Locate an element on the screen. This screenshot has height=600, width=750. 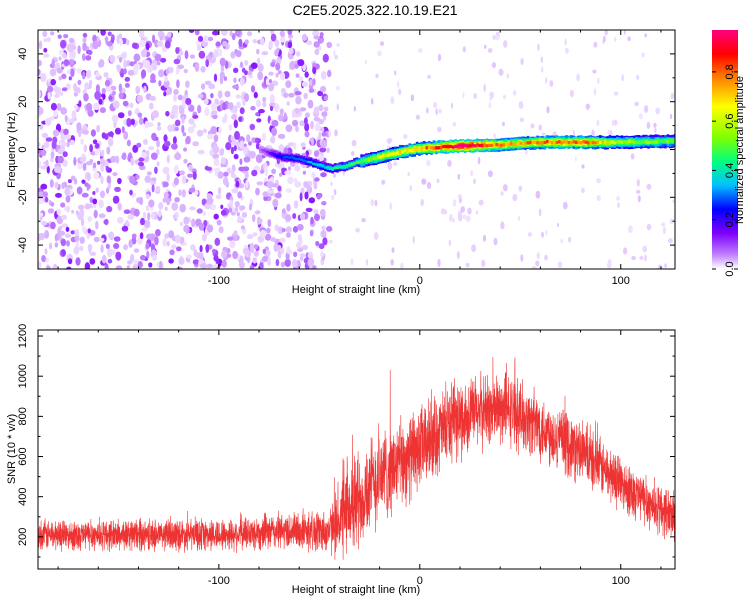
x-tick-label: 100 is located at coordinates (621, 281).